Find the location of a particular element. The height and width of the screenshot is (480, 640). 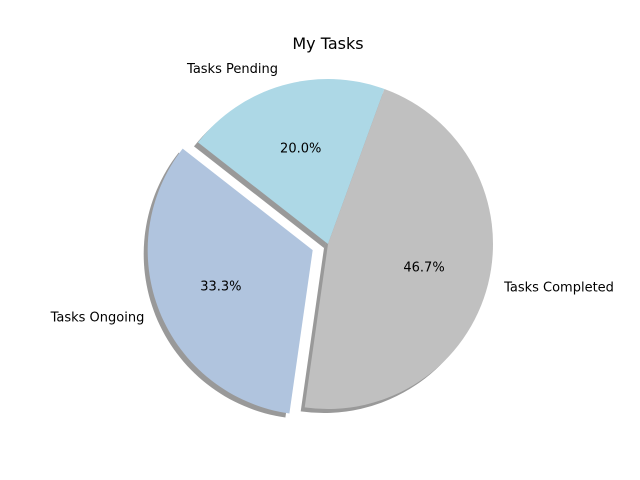

slice-label-tasks-completed: Tasks Completed is located at coordinates (558, 288).